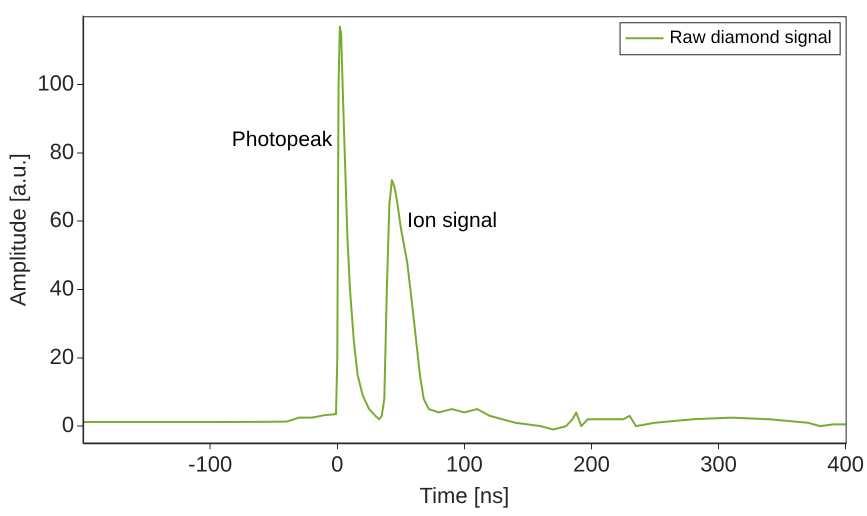 This screenshot has height=516, width=867. Describe the element at coordinates (68, 425) in the screenshot. I see `y-tick-label: 0` at that location.